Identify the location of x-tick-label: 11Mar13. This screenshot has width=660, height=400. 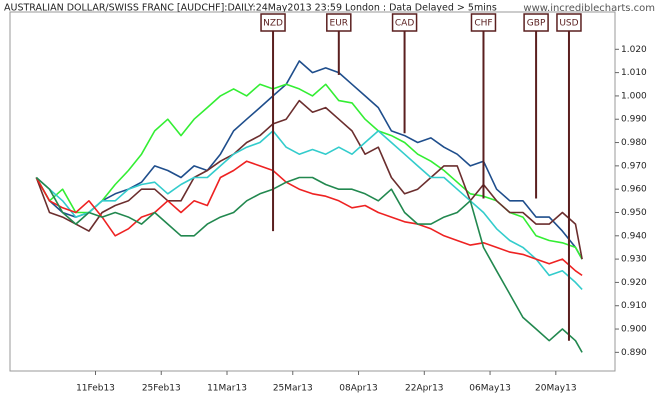
(227, 389).